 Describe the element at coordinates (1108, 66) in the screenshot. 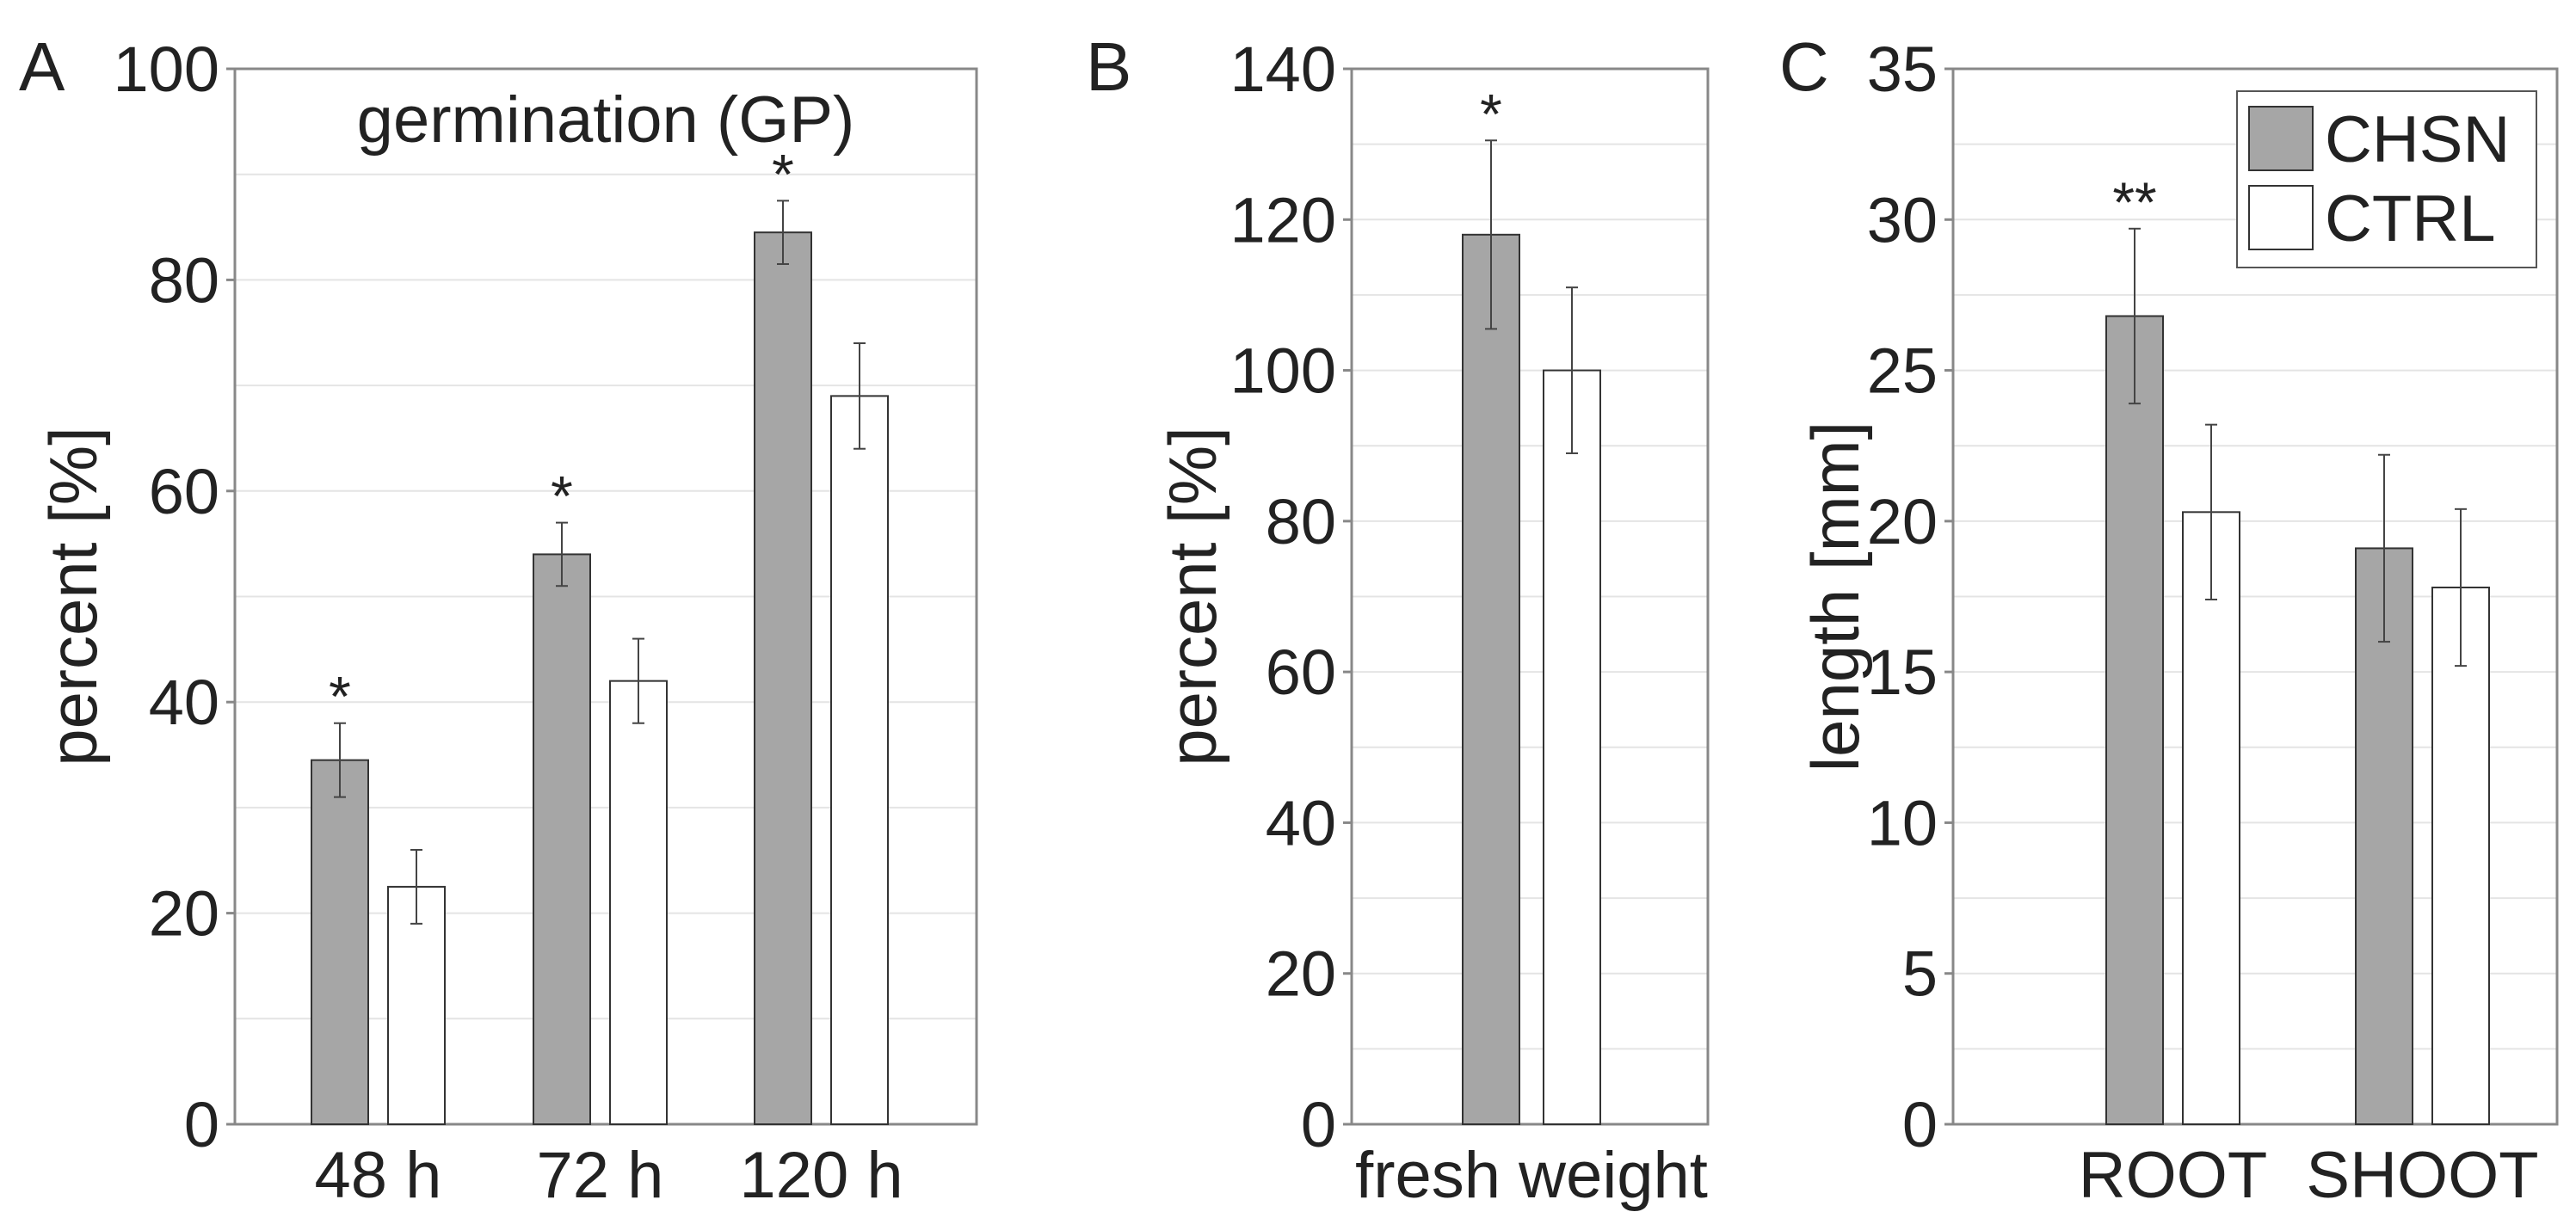

I see `panel-label: B` at that location.